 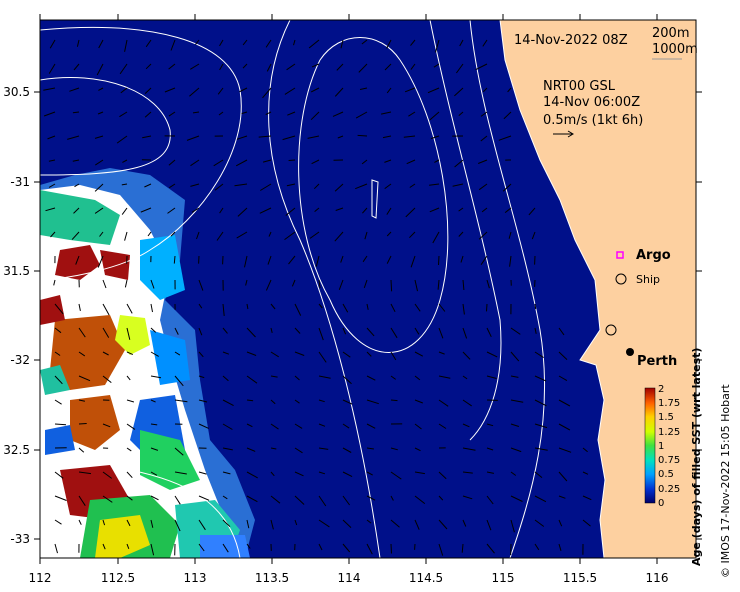 I want to click on colorbar: 2 1.75 1.5 1.25 1 0.75 0.5 0.25 0, so click(x=662, y=446).